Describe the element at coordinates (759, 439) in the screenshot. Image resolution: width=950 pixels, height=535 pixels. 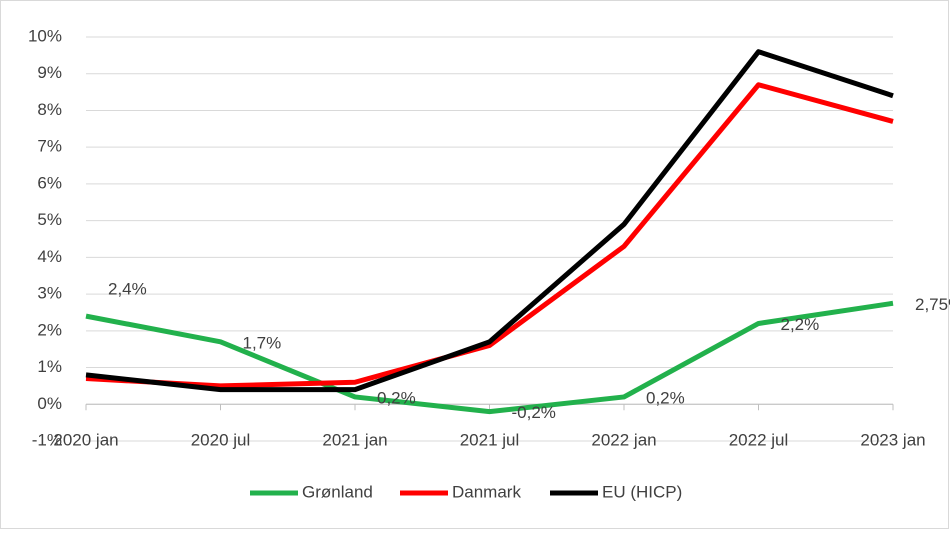
I see `x-tick-label: 2022 jul` at that location.